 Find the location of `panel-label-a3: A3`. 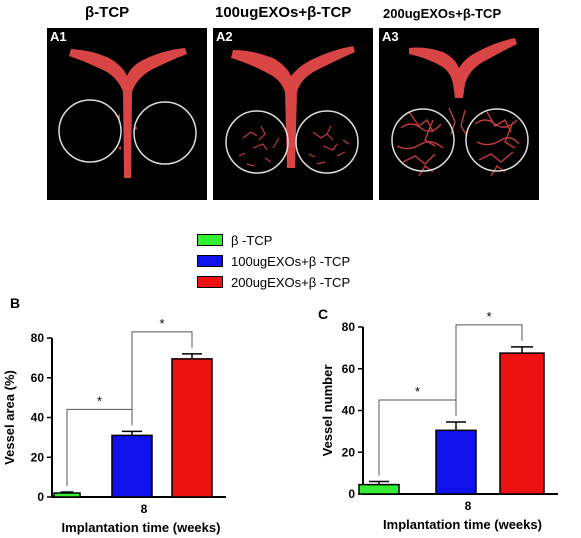

panel-label-a3: A3 is located at coordinates (390, 36).